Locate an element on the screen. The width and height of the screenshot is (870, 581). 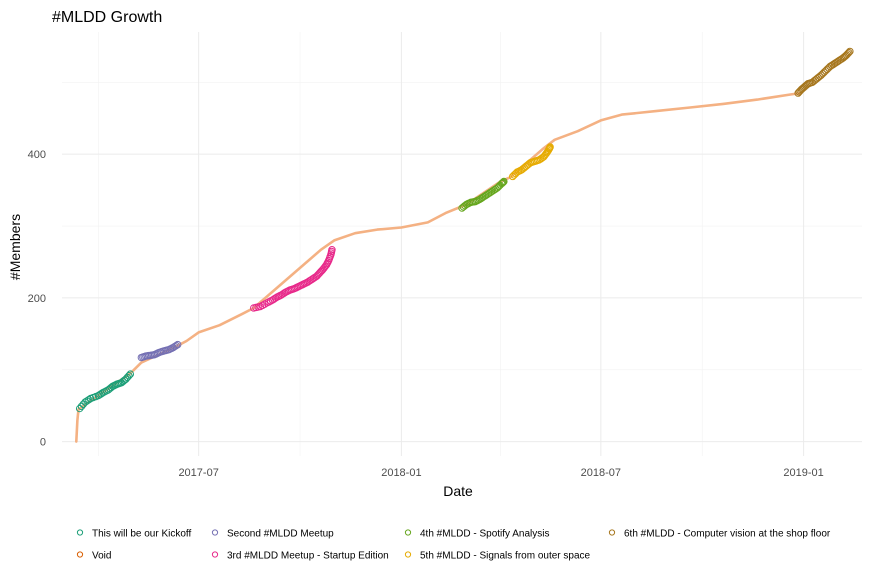
y-axis-ticks: 0 200 400 is located at coordinates (37, 298).